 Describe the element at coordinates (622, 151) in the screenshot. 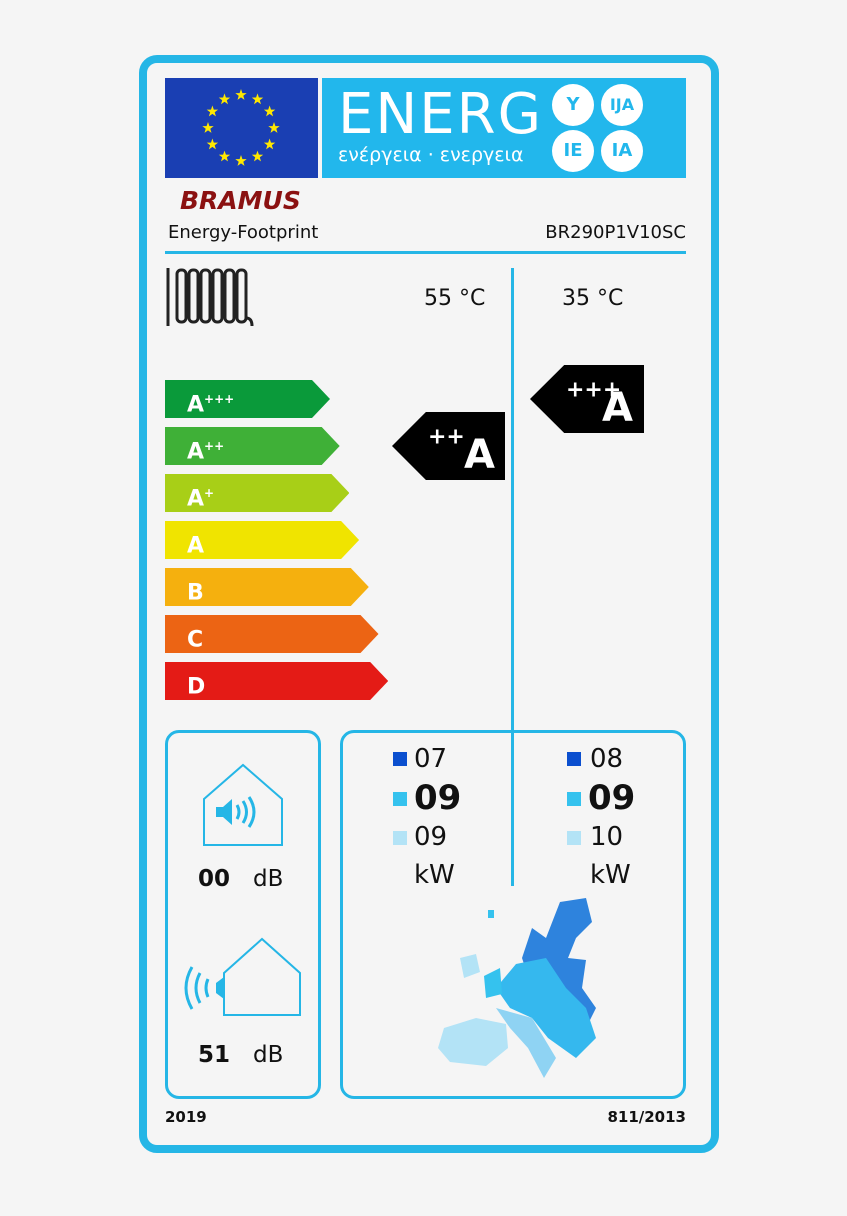

I see `suffix-ia: IA` at that location.